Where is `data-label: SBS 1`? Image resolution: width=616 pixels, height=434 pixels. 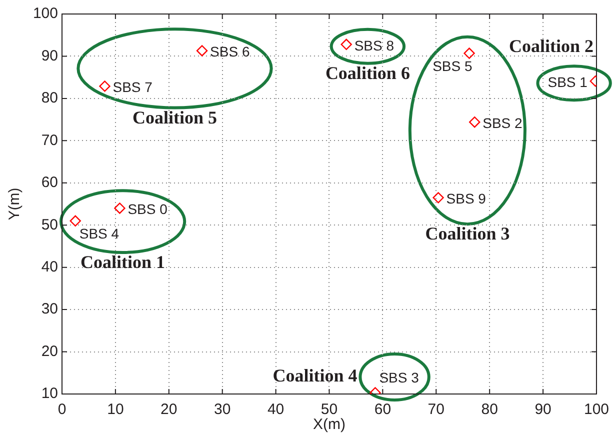 data-label: SBS 1 is located at coordinates (568, 82).